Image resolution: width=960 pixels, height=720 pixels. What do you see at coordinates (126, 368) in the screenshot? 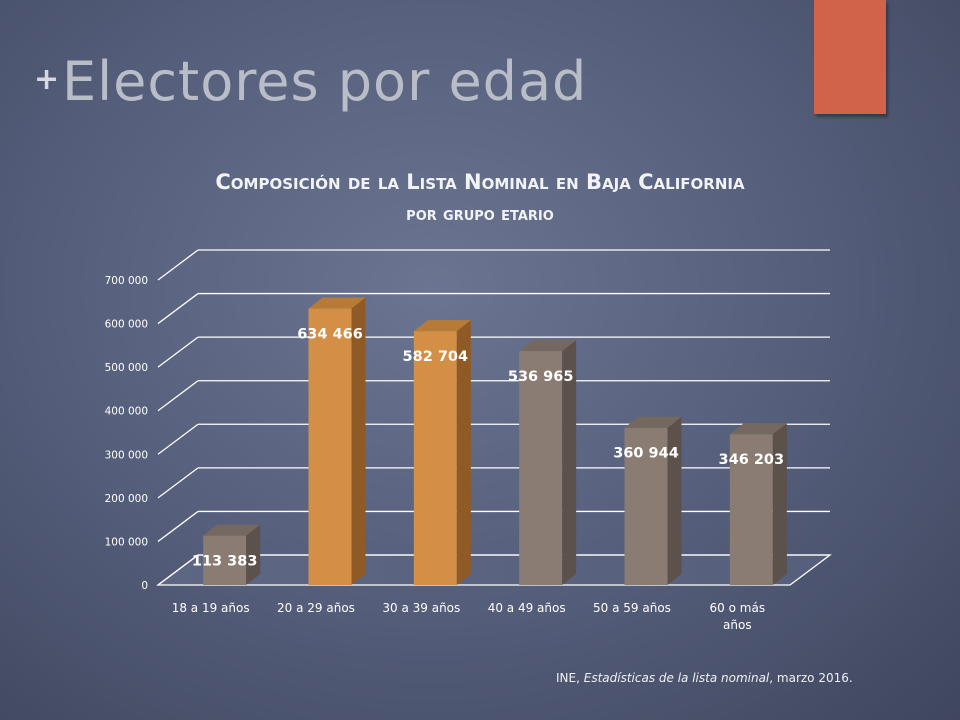
I see `y-tick-label: 500 000` at bounding box center [126, 368].